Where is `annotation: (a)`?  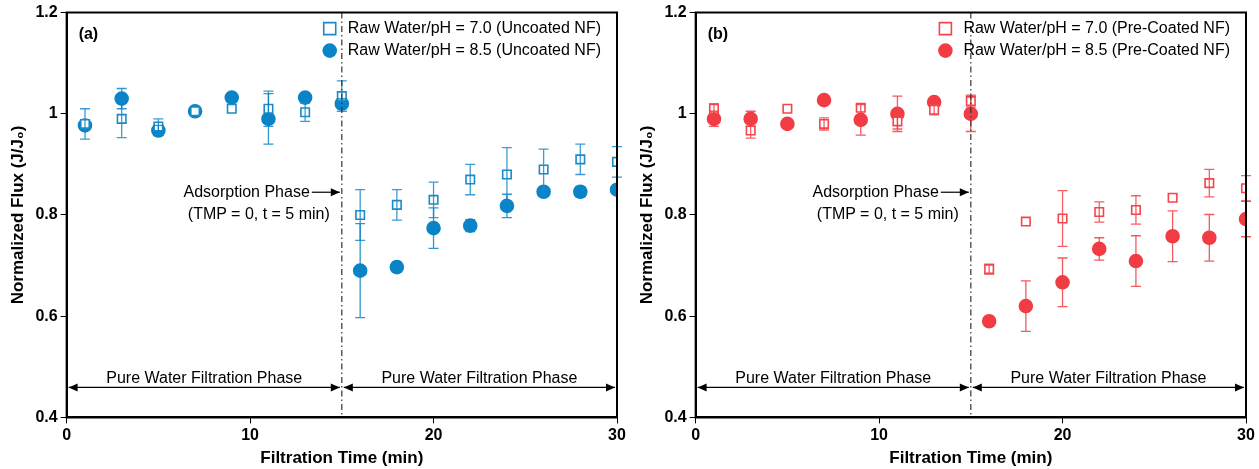 annotation: (a) is located at coordinates (88, 34).